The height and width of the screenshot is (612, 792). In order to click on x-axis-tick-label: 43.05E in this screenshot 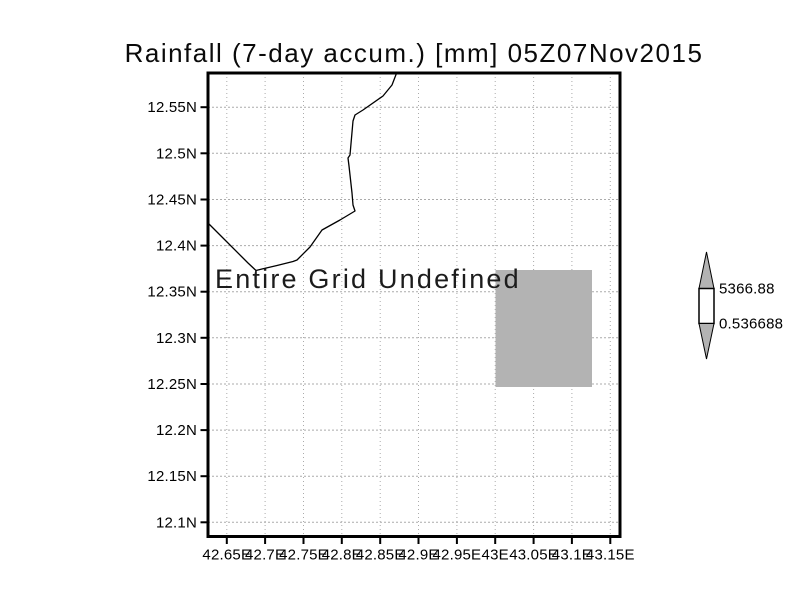, I will do `click(533, 555)`.